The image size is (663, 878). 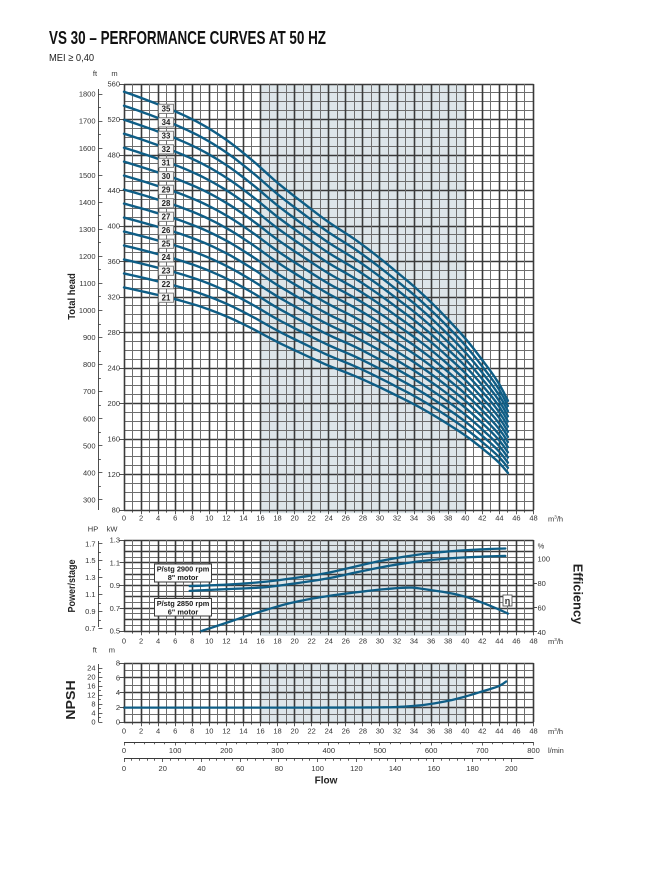 What do you see at coordinates (87, 175) in the screenshot?
I see `svg-text: 1500` at bounding box center [87, 175].